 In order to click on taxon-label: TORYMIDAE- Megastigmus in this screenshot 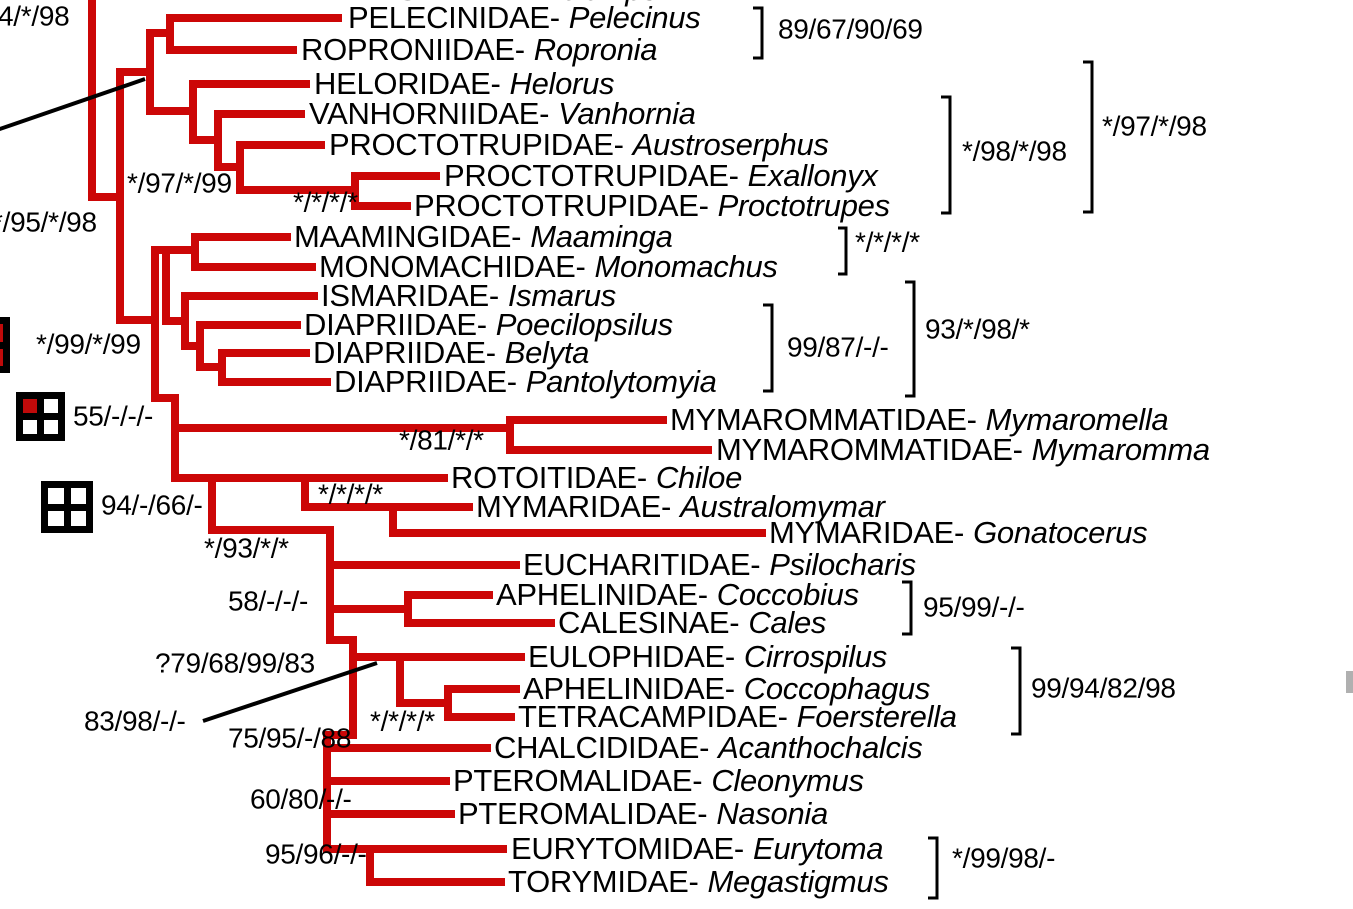, I will do `click(698, 881)`.